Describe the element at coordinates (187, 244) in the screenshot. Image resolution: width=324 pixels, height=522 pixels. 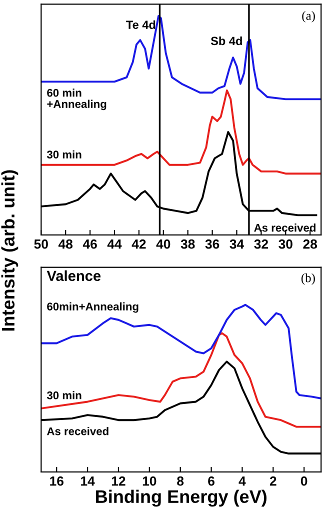
I see `x-tick-label: 38` at that location.